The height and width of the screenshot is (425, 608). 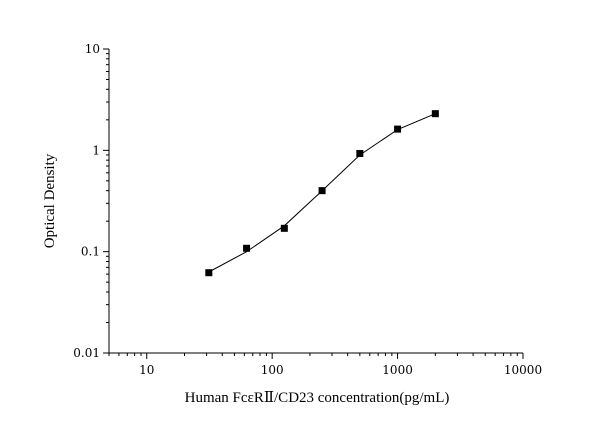 I want to click on x-tick-label: 1000, so click(x=397, y=370).